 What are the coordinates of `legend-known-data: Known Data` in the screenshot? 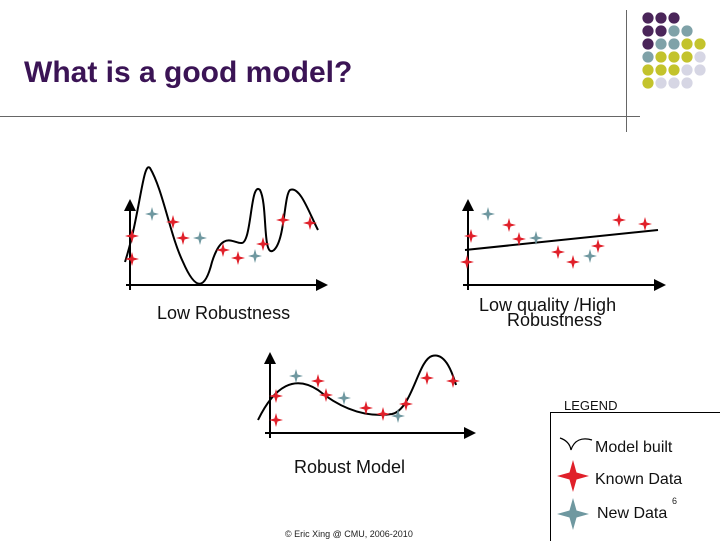 It's located at (639, 479).